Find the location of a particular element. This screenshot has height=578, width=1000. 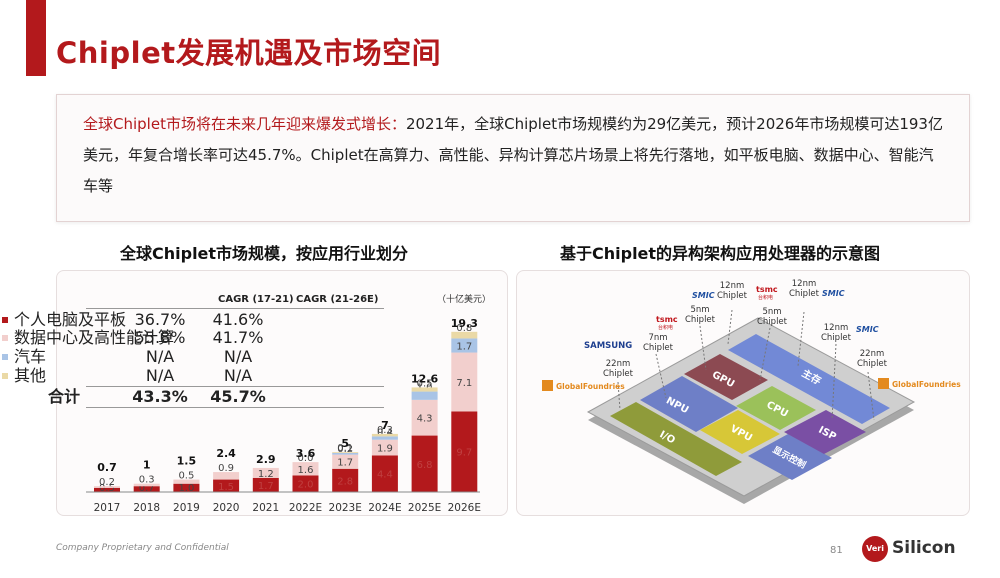

title-accent-bar is located at coordinates (36, 38).